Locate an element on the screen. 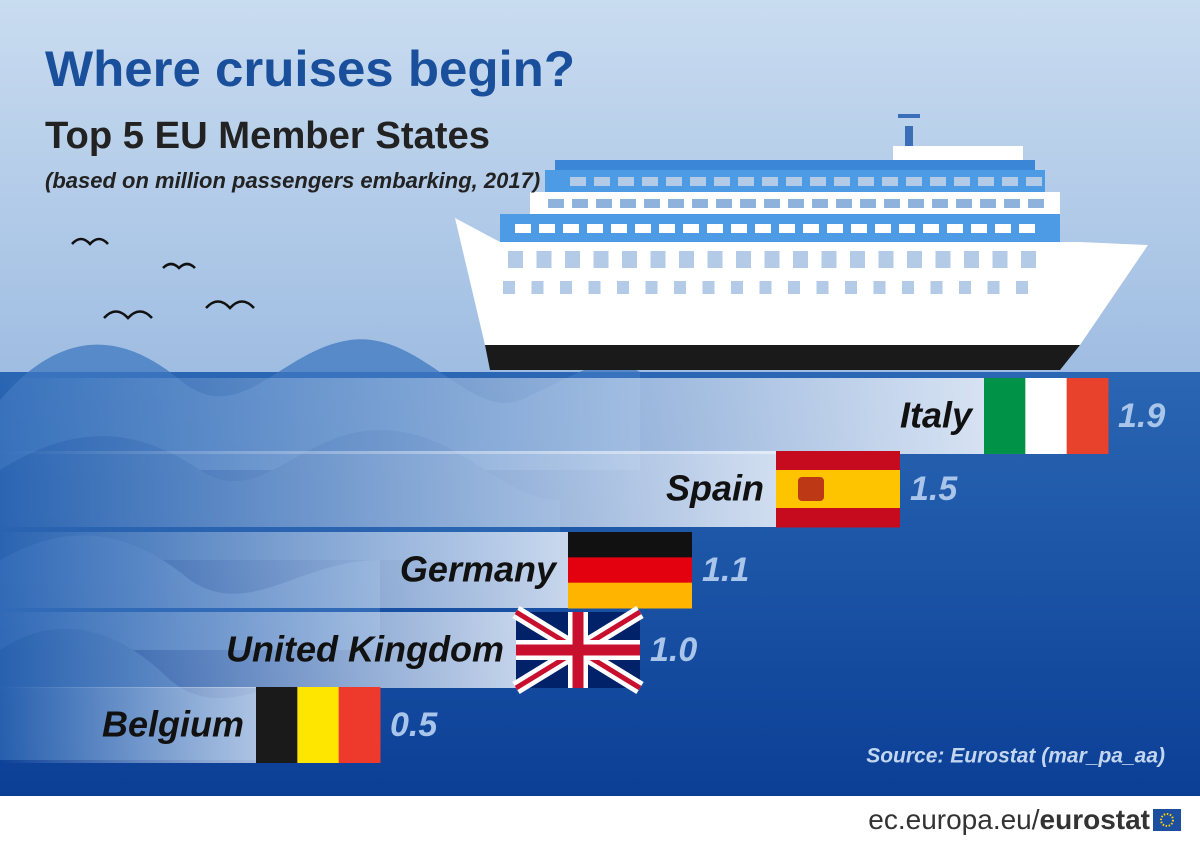  category-label: United Kingdom is located at coordinates (365, 649).